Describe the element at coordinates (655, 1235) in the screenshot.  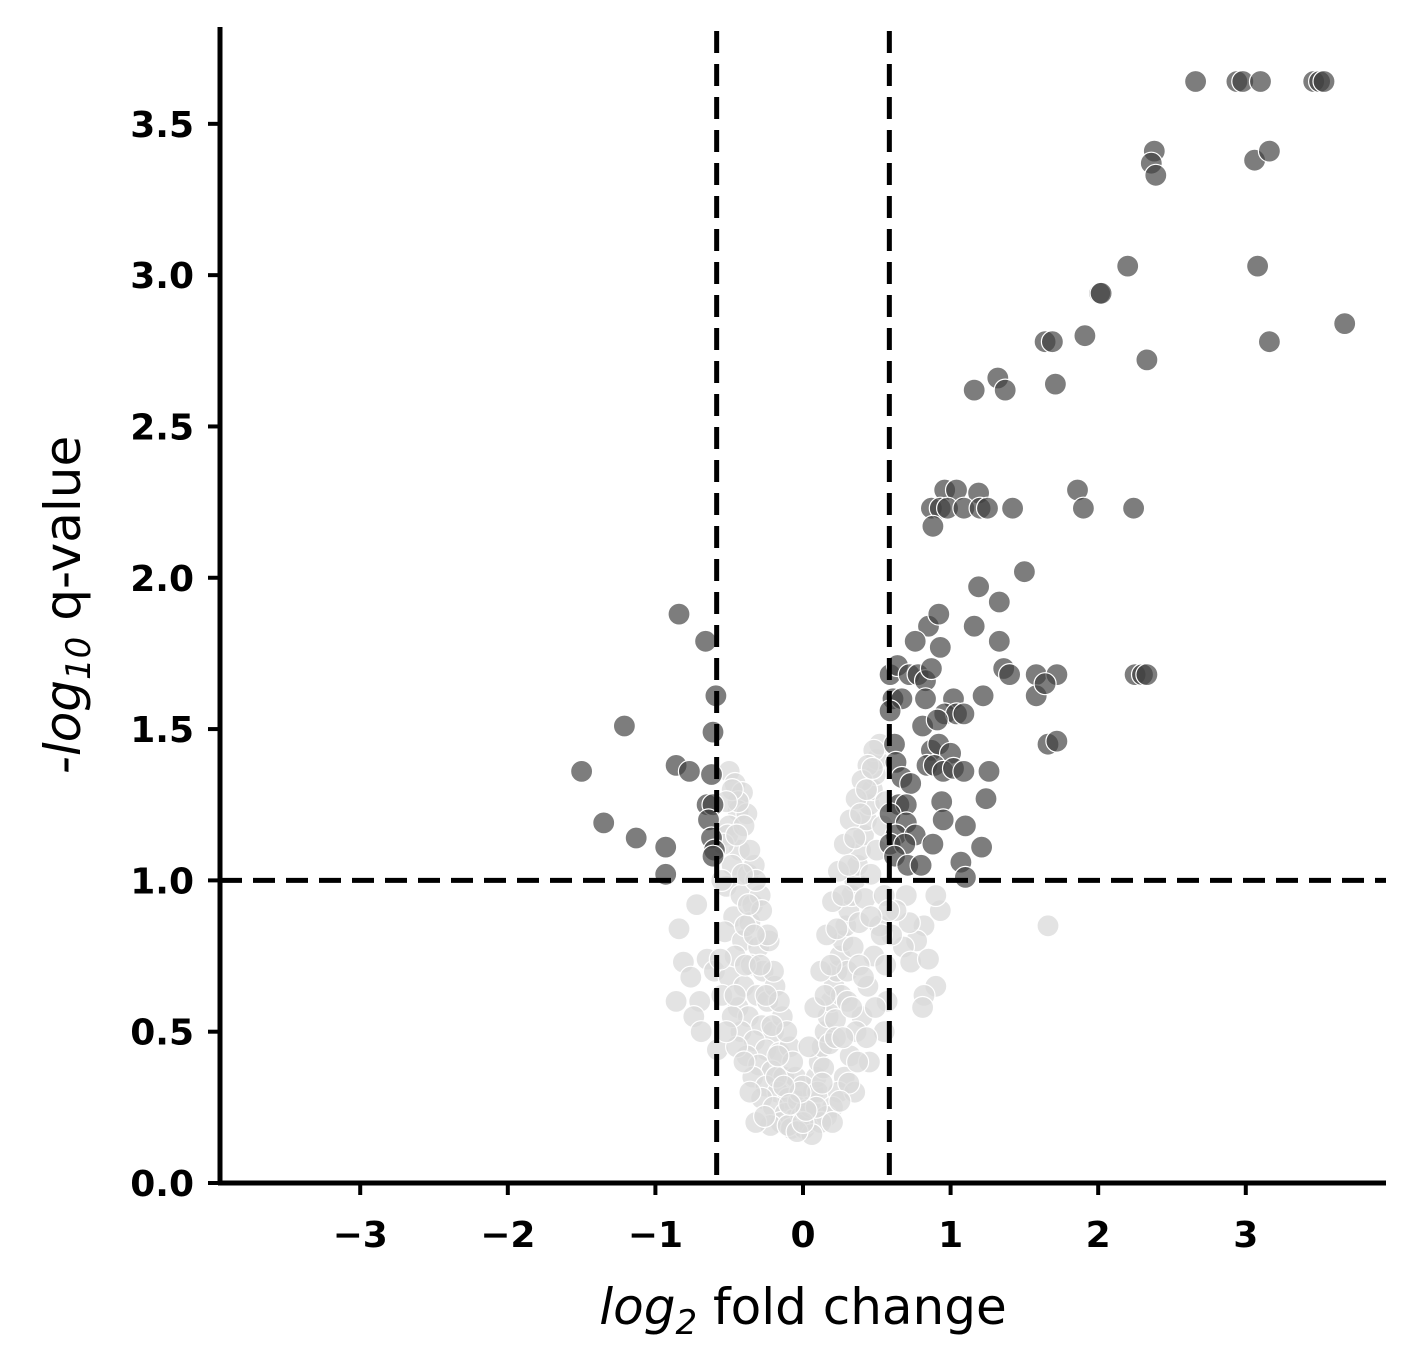
I see `x-tick-label: −1` at that location.